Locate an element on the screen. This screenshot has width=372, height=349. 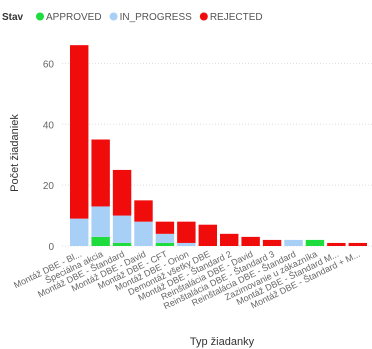
legend-label-approved: APPROVED is located at coordinates (74, 17).